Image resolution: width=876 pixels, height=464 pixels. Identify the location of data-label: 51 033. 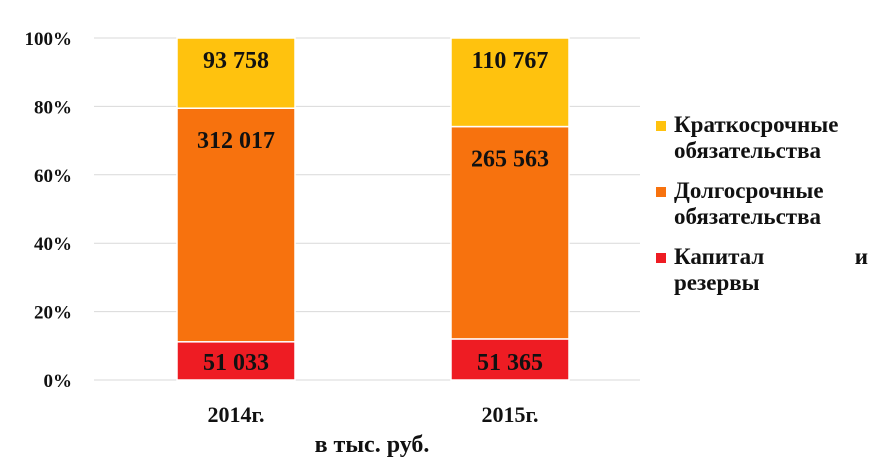
(236, 363).